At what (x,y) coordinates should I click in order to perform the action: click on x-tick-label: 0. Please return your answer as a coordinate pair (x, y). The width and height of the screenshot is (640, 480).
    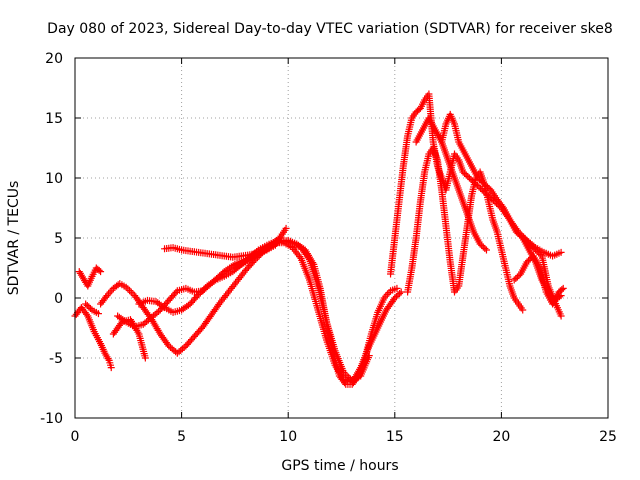
    Looking at the image, I should click on (75, 437).